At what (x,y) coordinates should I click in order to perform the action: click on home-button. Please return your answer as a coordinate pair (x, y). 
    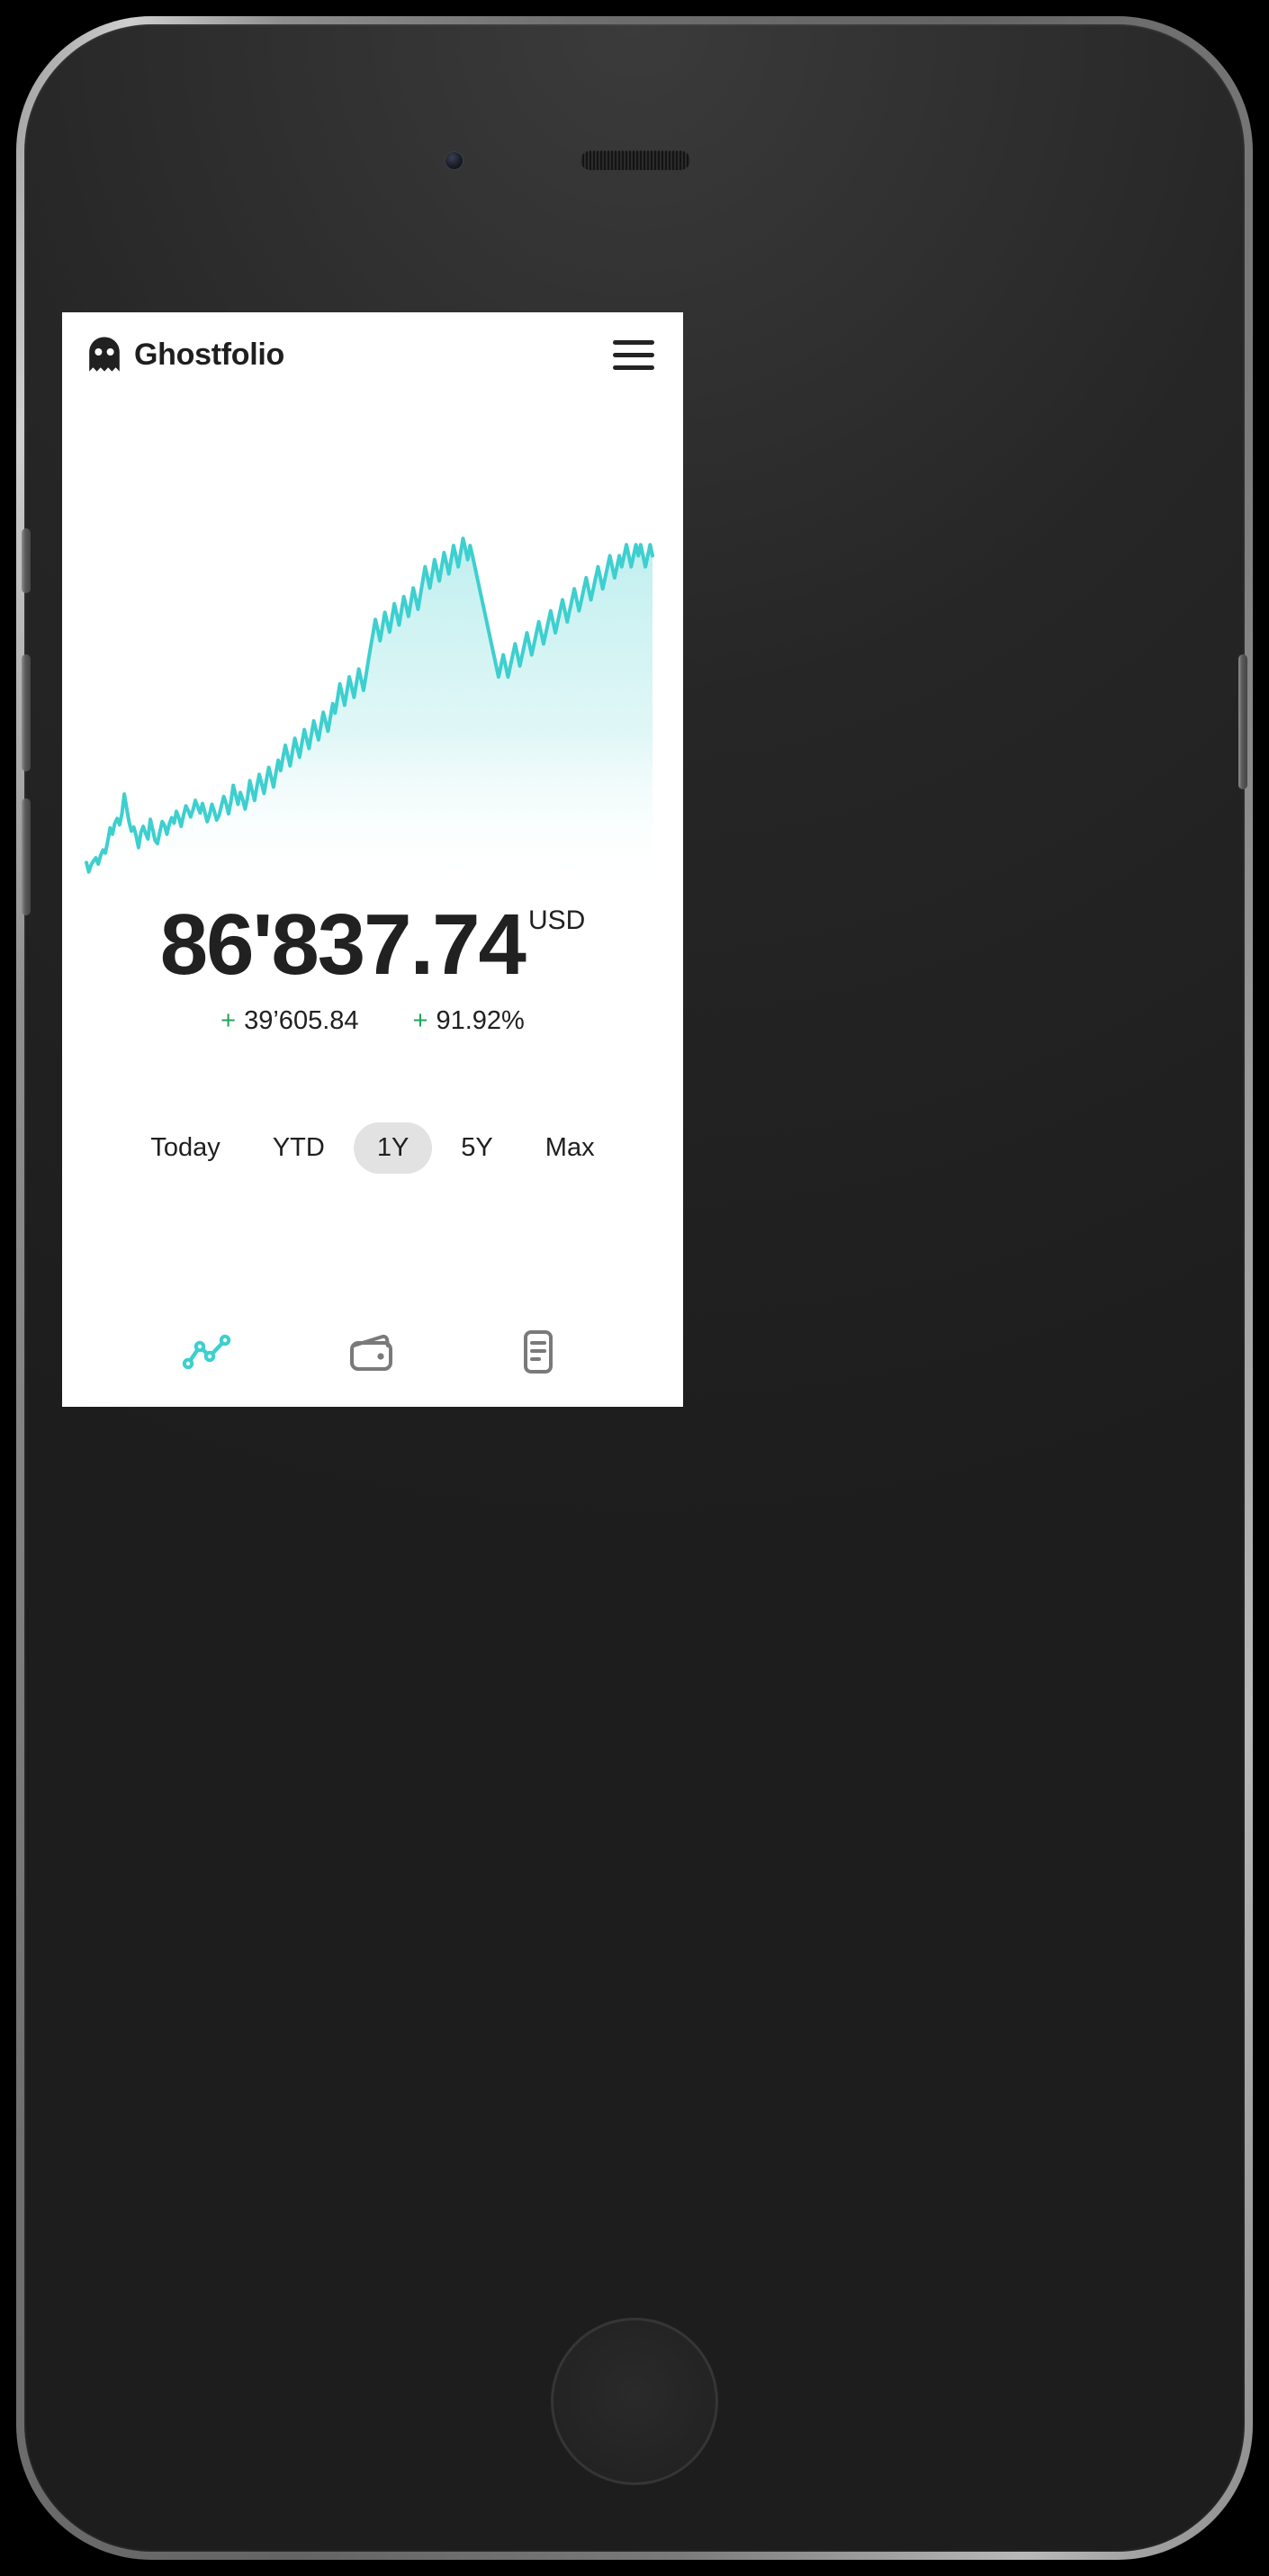
    Looking at the image, I should click on (634, 2401).